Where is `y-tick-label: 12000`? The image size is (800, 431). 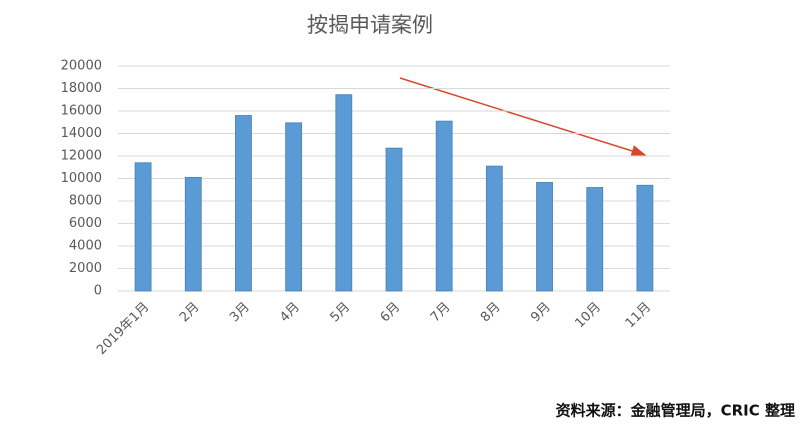 y-tick-label: 12000 is located at coordinates (81, 156).